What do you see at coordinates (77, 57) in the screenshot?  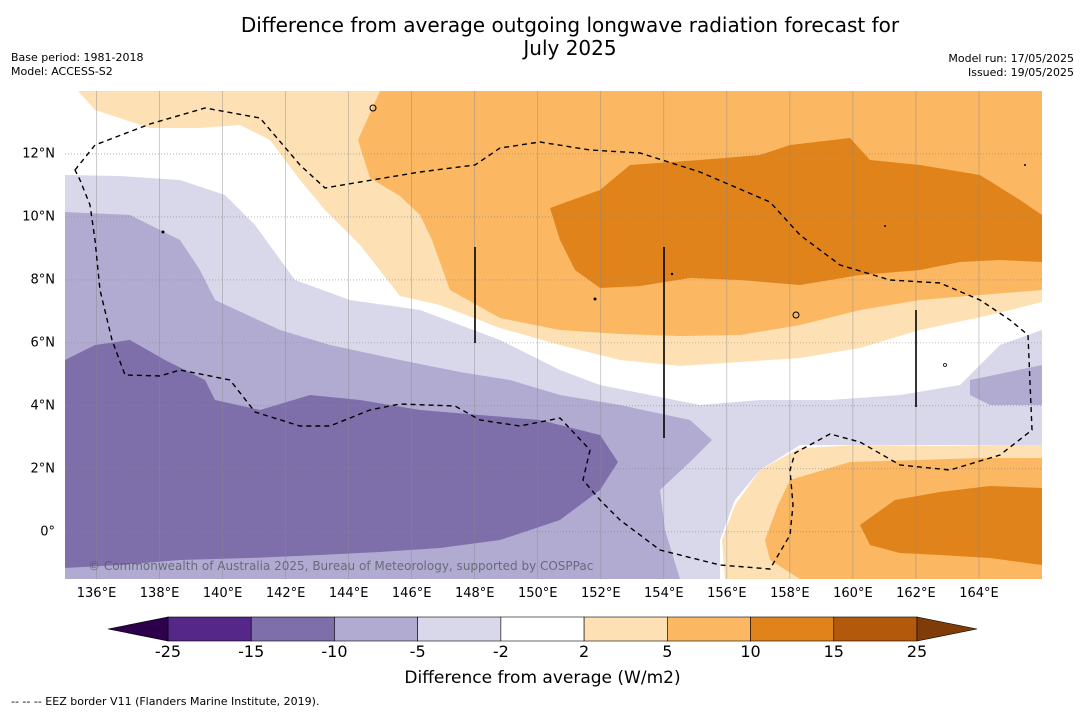 I see `base-period: Base period: 1981-2018` at bounding box center [77, 57].